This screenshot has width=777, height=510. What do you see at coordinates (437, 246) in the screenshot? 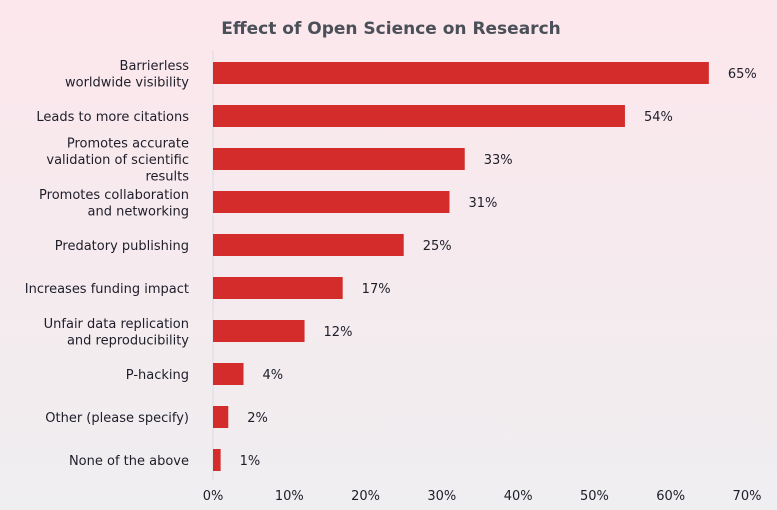
I see `data-label: 25%` at bounding box center [437, 246].